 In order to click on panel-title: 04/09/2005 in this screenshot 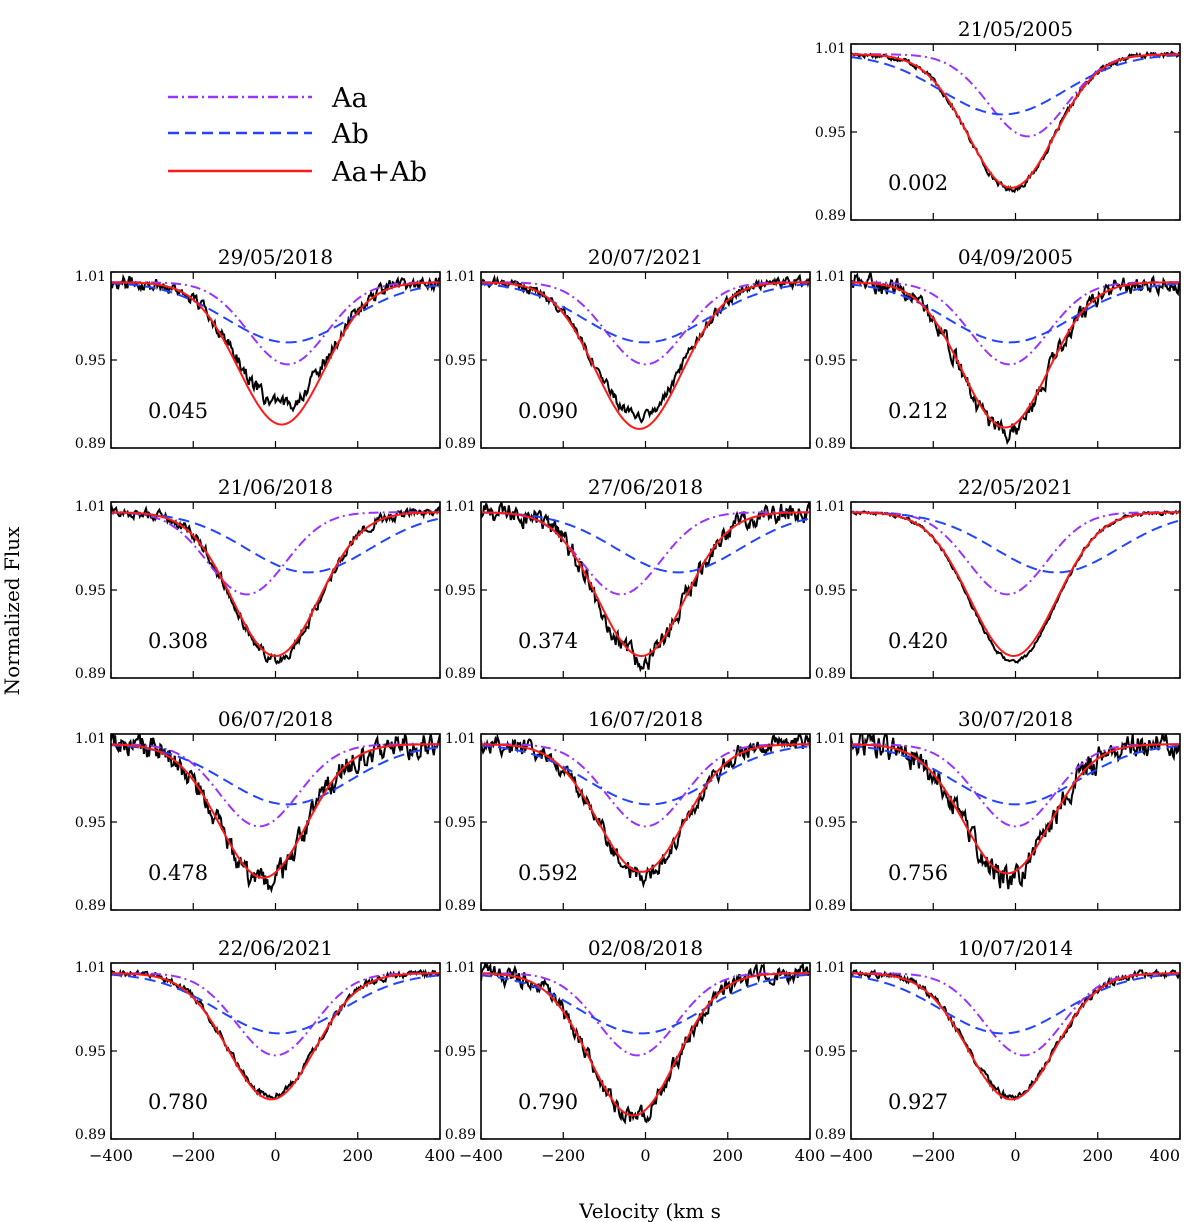, I will do `click(1015, 257)`.